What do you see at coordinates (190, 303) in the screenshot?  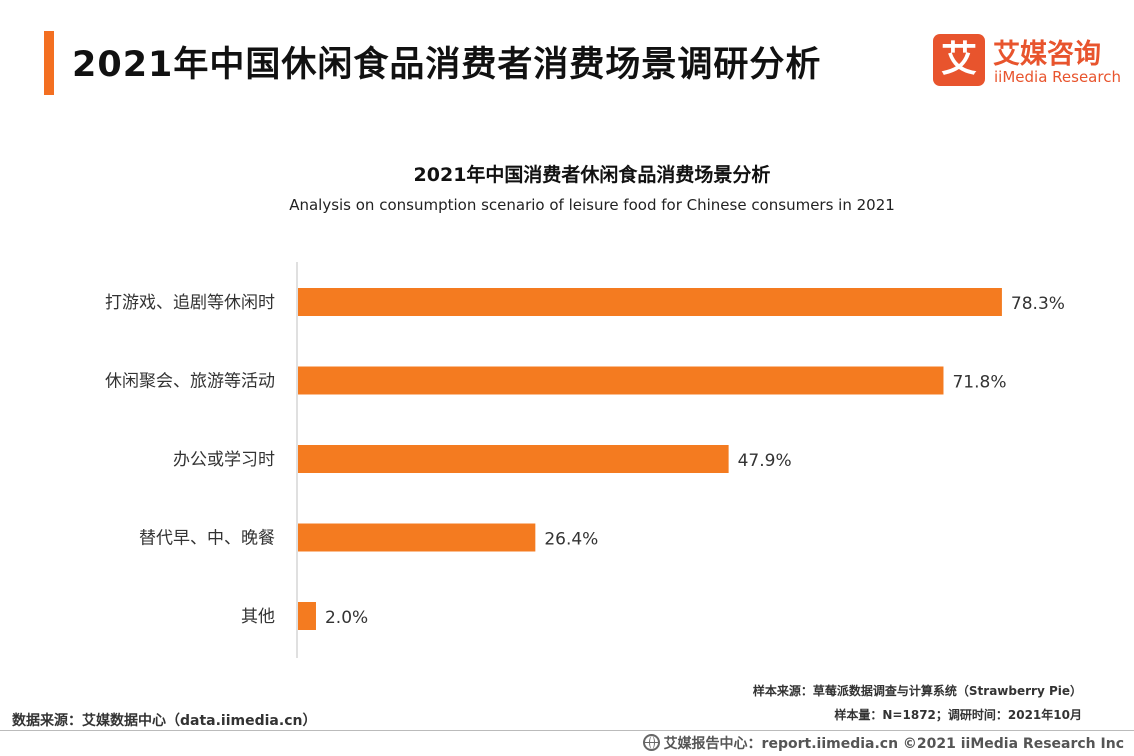 I see `category-label: 打游戏、追剧等休闲时` at bounding box center [190, 303].